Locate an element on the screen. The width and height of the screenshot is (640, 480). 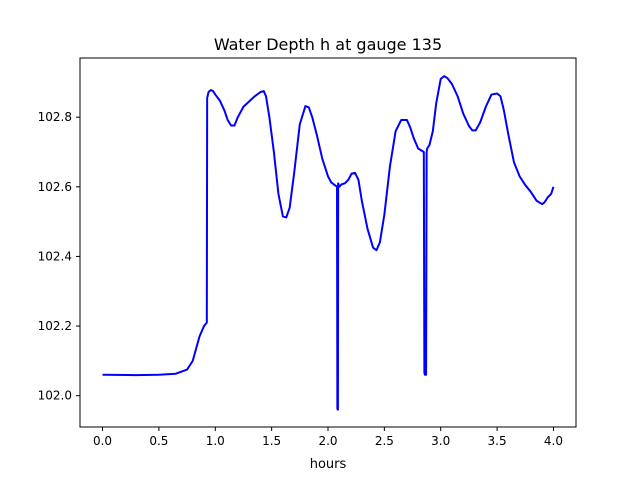
y-tick-label: 102.8 is located at coordinates (55, 117).